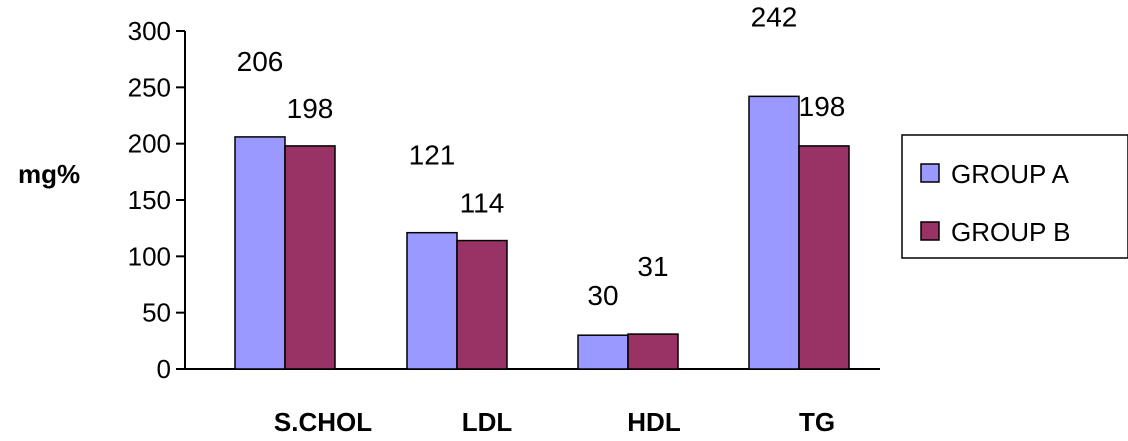 The width and height of the screenshot is (1128, 441). What do you see at coordinates (774, 16) in the screenshot?
I see `data-label: 242` at bounding box center [774, 16].